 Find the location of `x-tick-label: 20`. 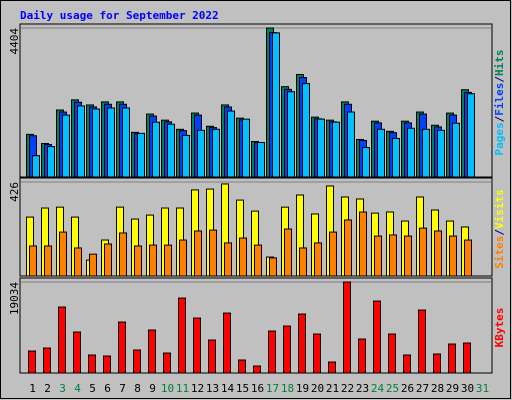

x-tick-label: 20 is located at coordinates (317, 388).